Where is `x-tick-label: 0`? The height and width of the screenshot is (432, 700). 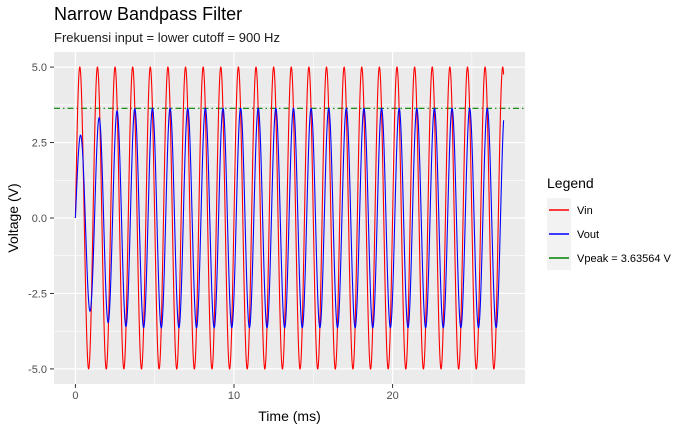 x-tick-label: 0 is located at coordinates (75, 396).